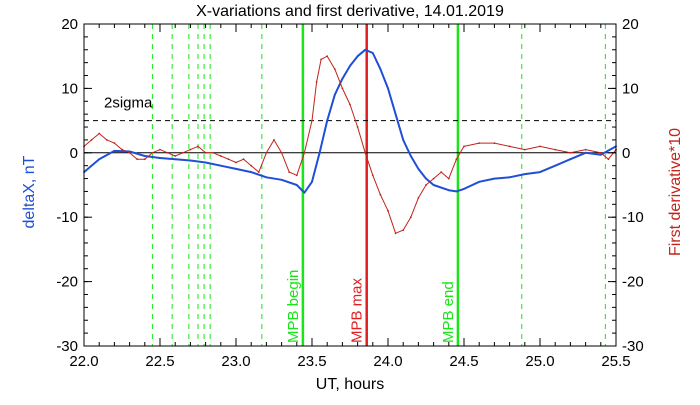 This screenshot has height=405, width=700. What do you see at coordinates (67, 217) in the screenshot?
I see `y-left-tick-label: -10` at bounding box center [67, 217].